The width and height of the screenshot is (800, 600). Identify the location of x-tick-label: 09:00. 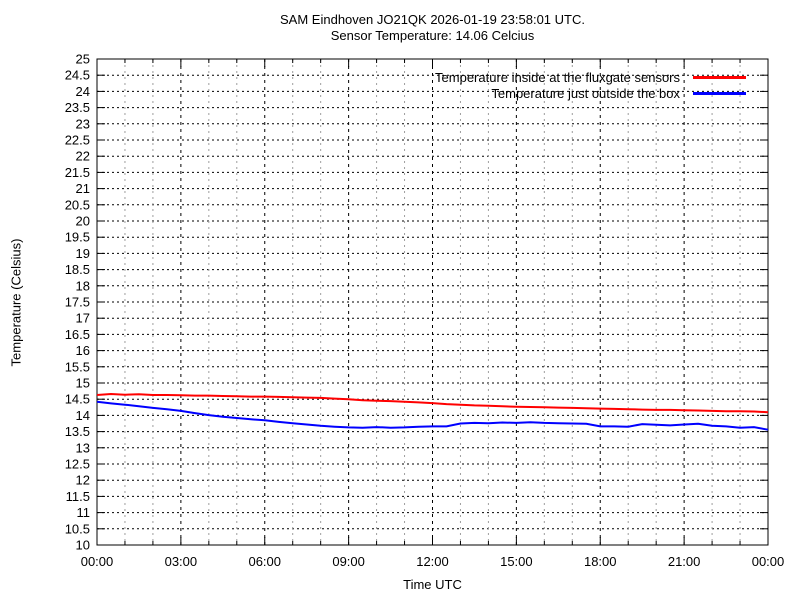
(348, 561).